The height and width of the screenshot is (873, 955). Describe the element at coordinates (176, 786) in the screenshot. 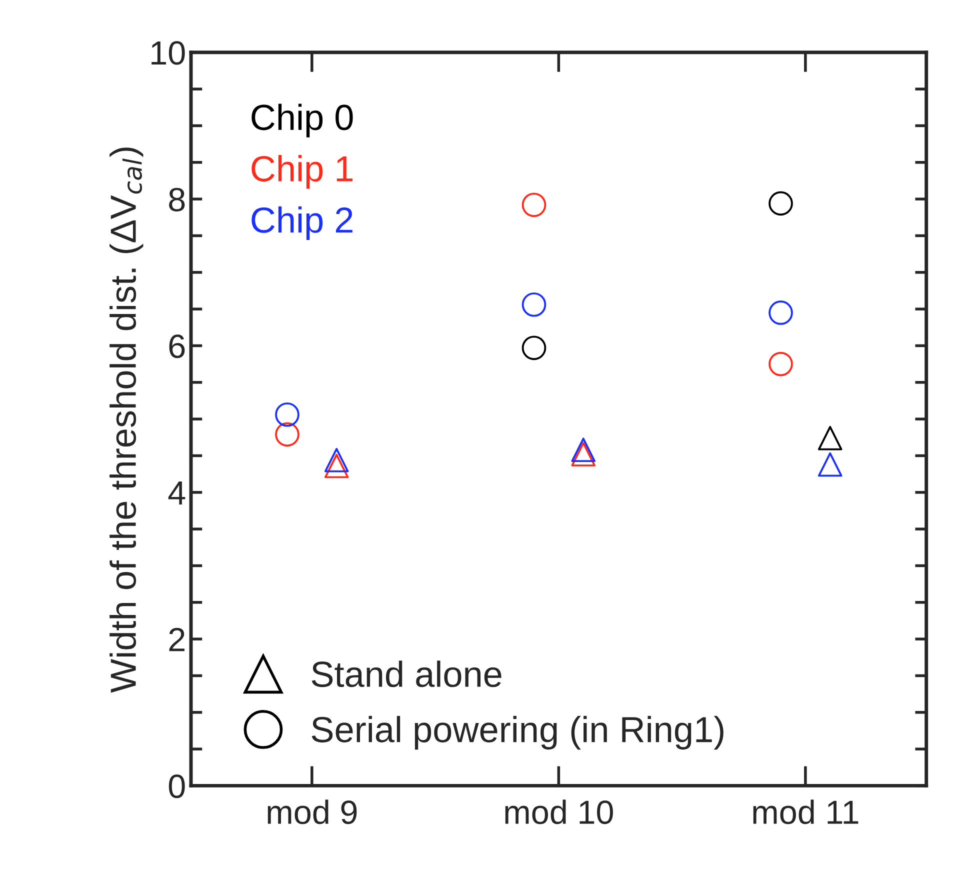

I see `y-tick-label: 0` at that location.